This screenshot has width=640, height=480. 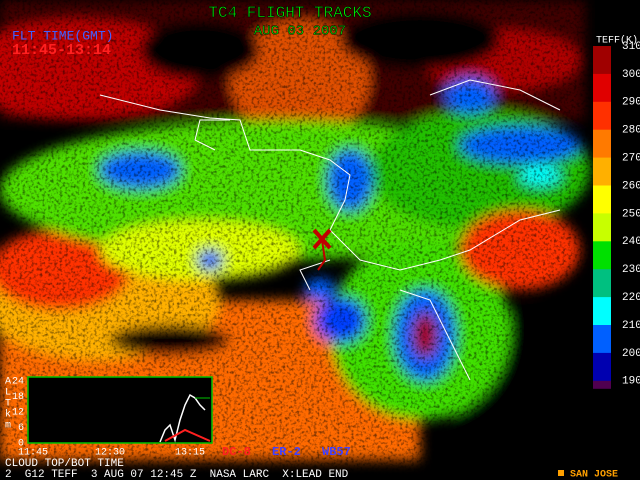 What do you see at coordinates (631, 354) in the screenshot?
I see `colorbar-tick: 200` at bounding box center [631, 354].